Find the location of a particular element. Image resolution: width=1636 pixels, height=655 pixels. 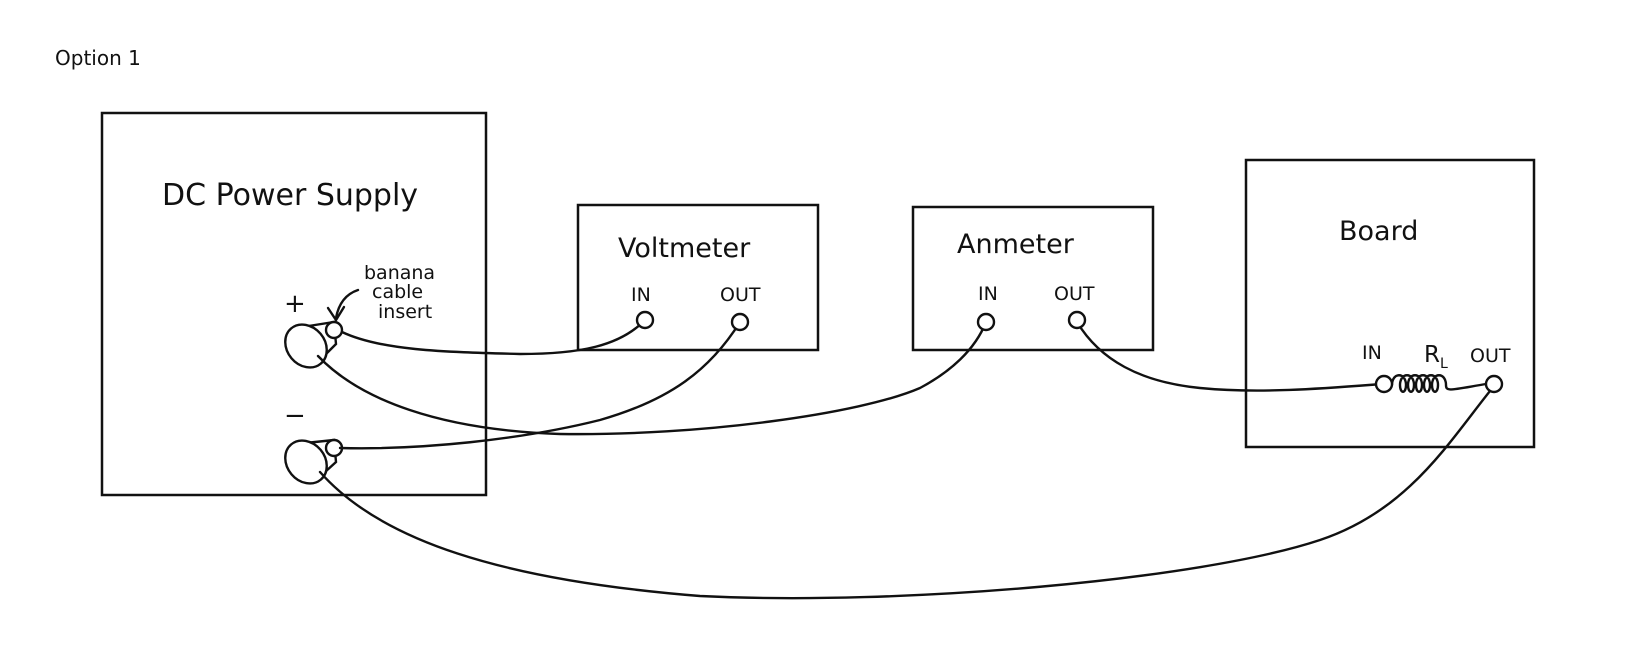

ammeter-out-label: OUT is located at coordinates (1074, 294).